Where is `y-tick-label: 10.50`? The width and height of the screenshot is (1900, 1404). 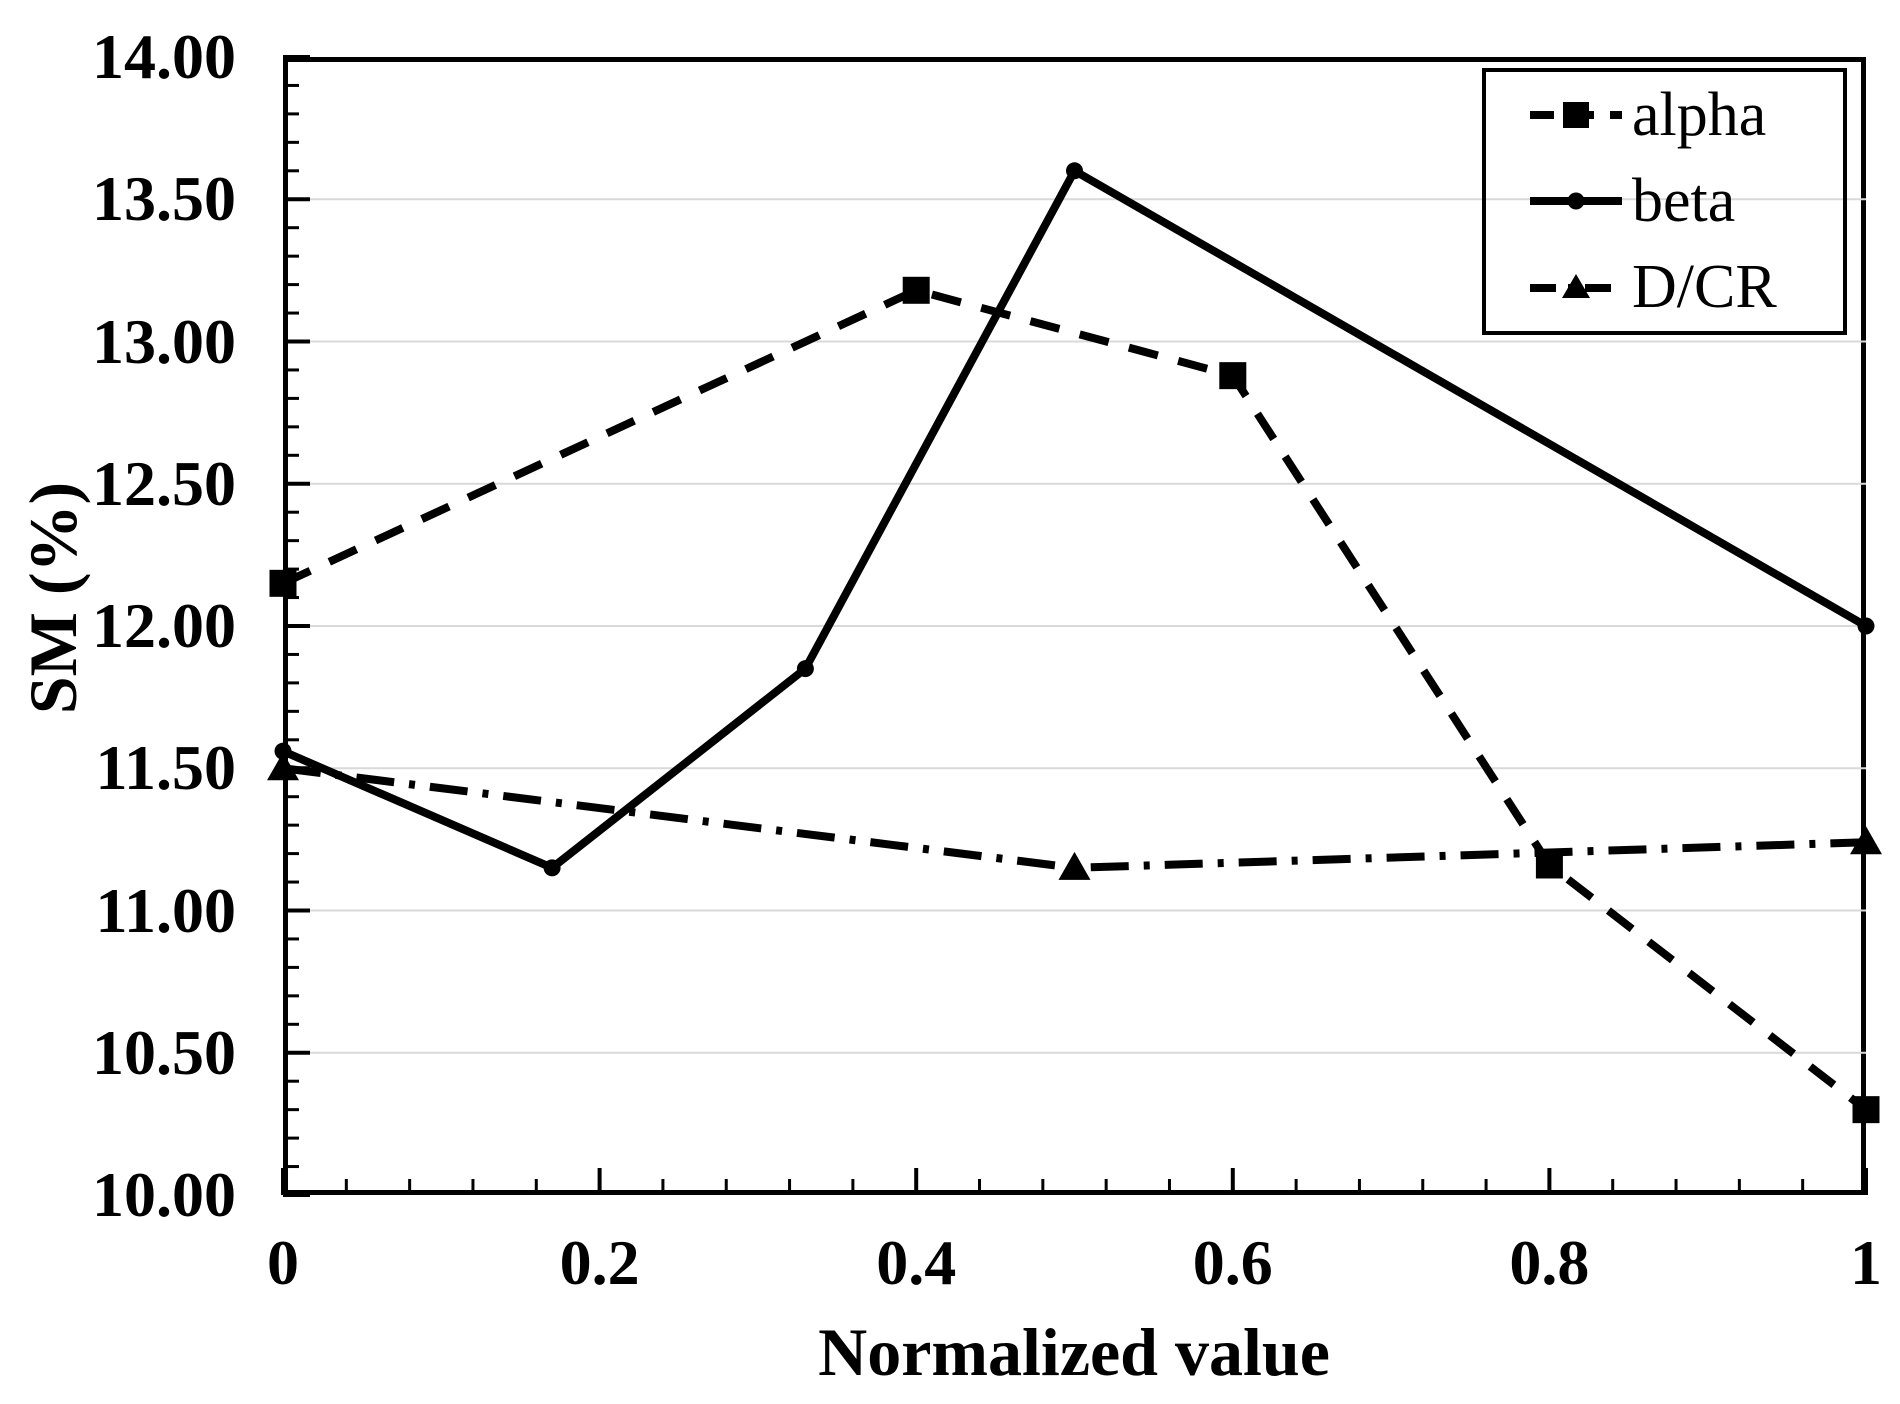 y-tick-label: 10.50 is located at coordinates (164, 1052).